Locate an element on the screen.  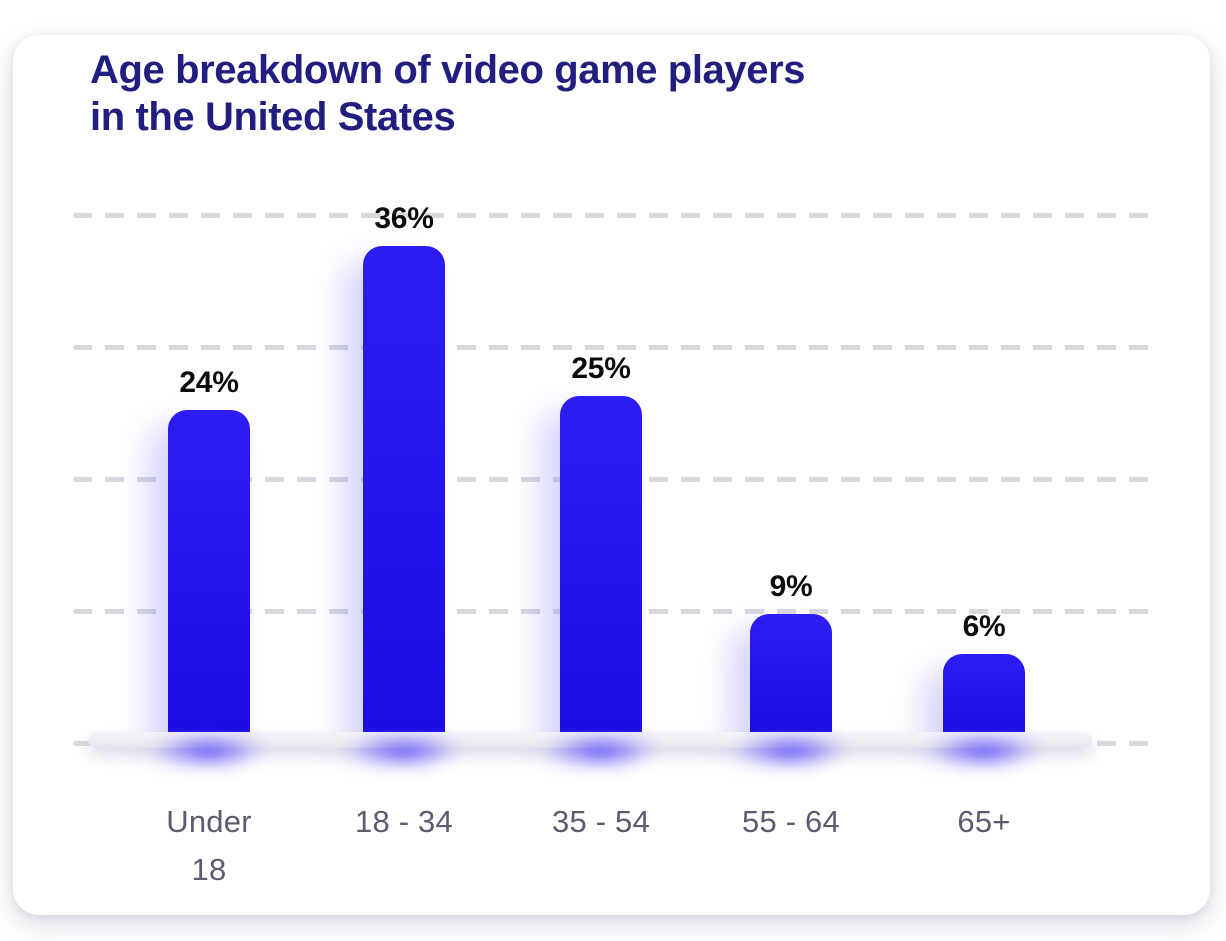
chart-title-line-2: in the United States is located at coordinates (273, 117).